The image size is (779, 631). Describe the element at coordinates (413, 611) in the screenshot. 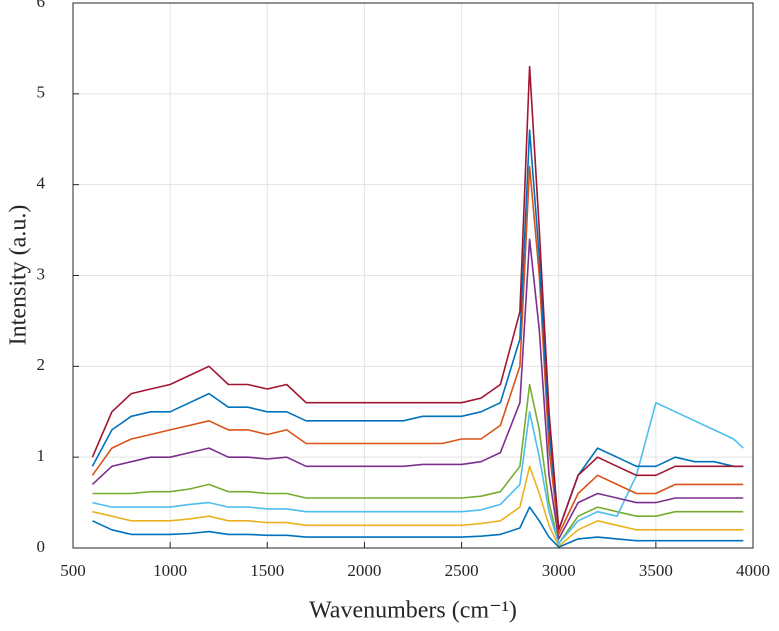

I see `x-axis-label: Wavenumbers (cm⁻¹)` at that location.